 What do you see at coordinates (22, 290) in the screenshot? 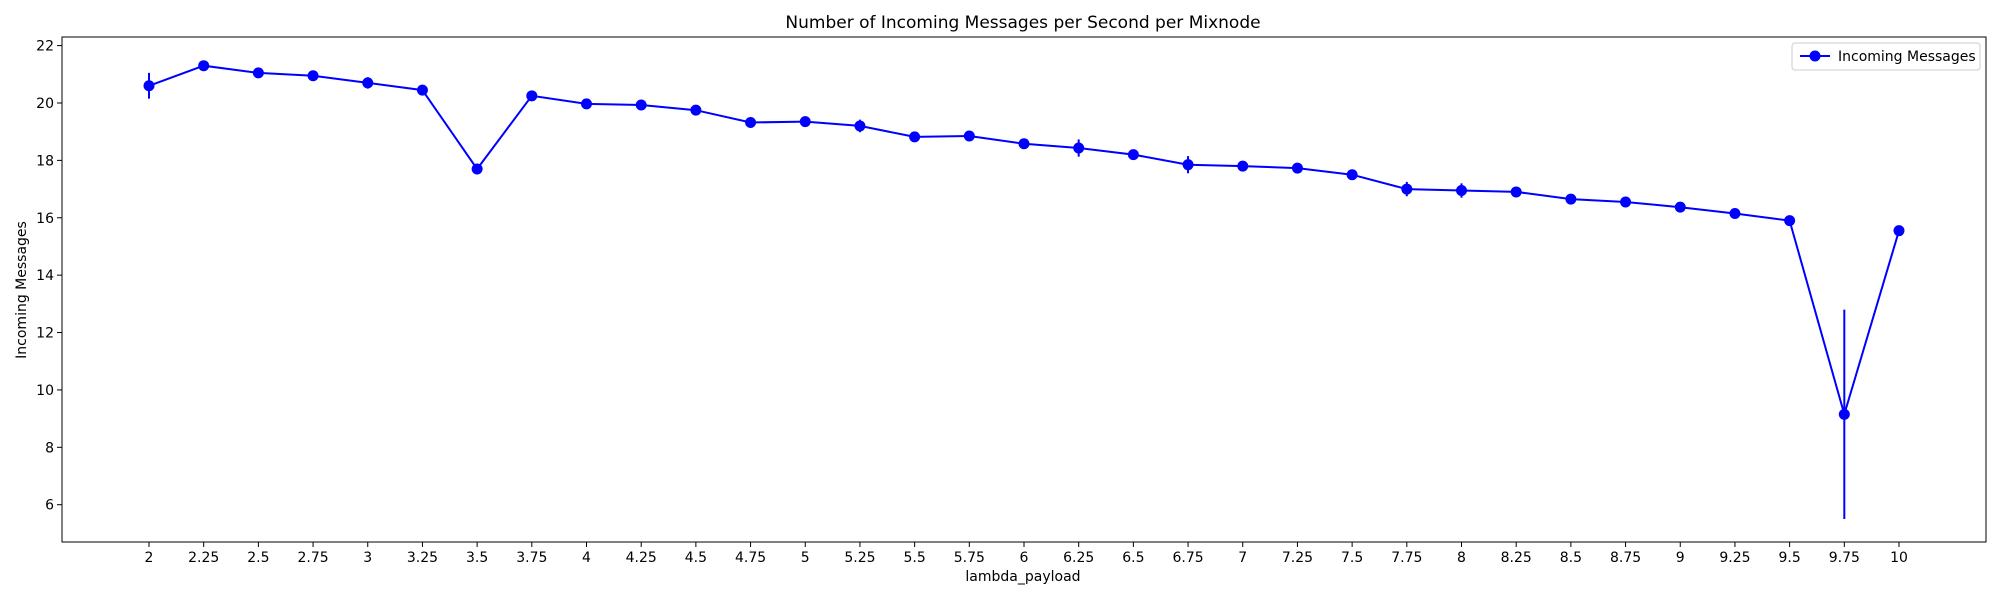
I see `y-axis-label: Incoming Messages` at bounding box center [22, 290].